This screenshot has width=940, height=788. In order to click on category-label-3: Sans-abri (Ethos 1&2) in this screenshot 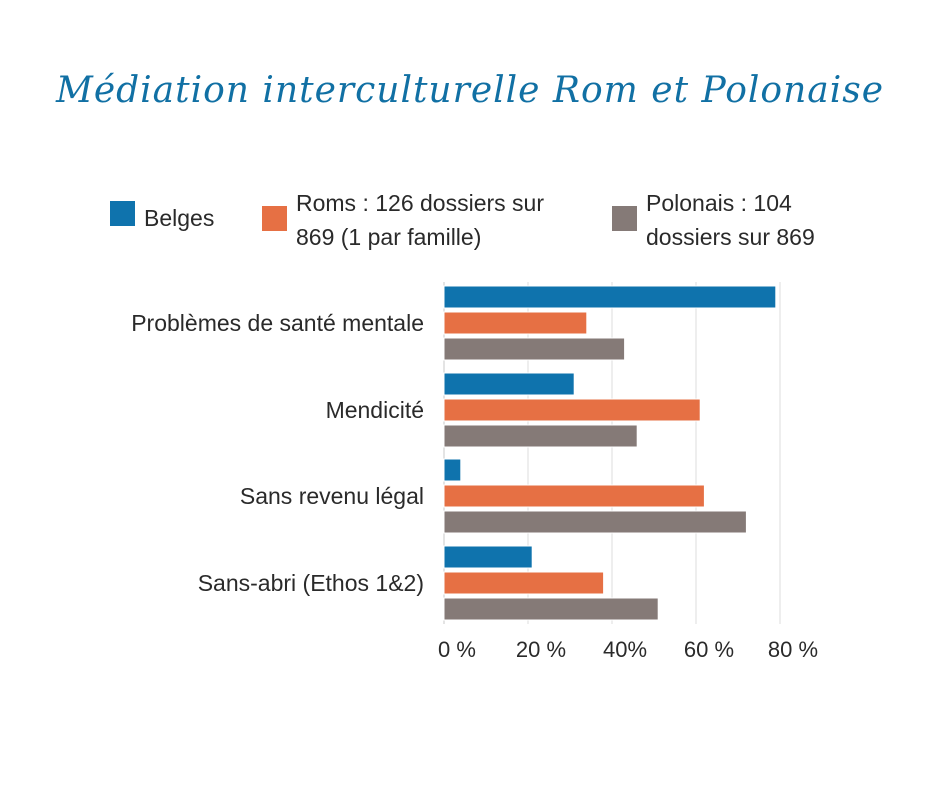, I will do `click(311, 583)`.